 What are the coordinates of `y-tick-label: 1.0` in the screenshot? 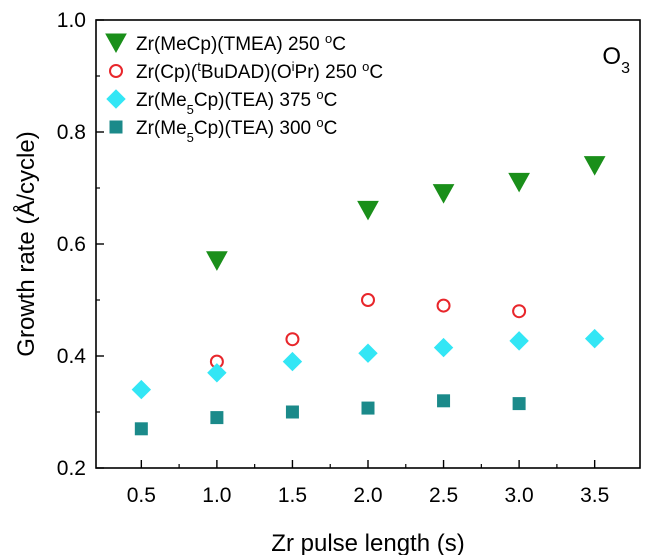 It's located at (71, 20).